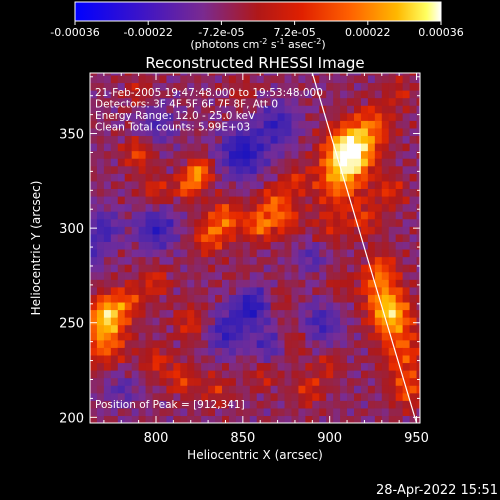  What do you see at coordinates (255, 455) in the screenshot?
I see `x-axis-label: Heliocentric X (arcsec)` at bounding box center [255, 455].